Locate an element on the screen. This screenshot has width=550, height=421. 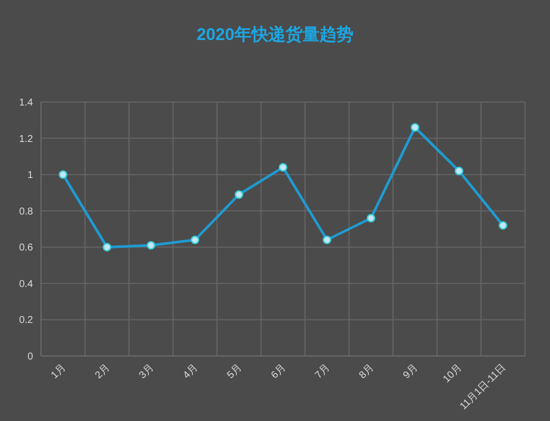
y-tick: 0 is located at coordinates (30, 357).